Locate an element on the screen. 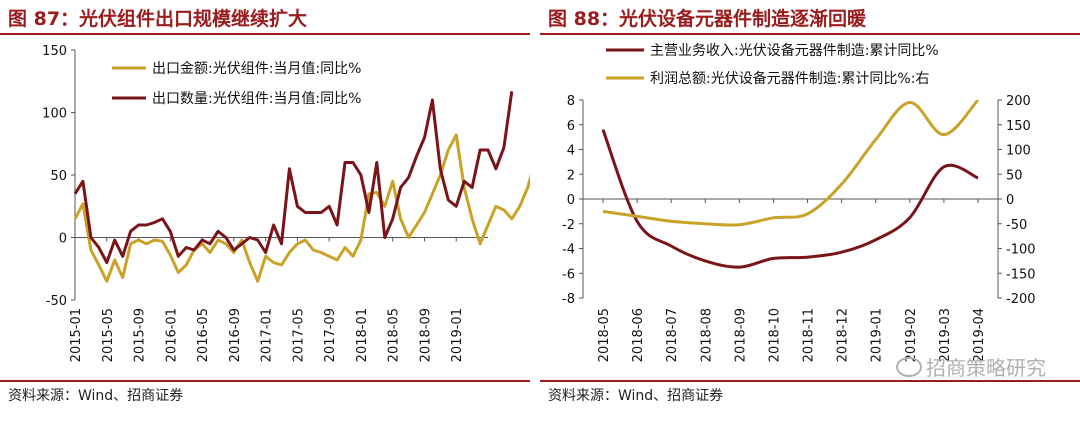 Image resolution: width=1080 pixels, height=421 pixels. x-tick-label: 2015-01 is located at coordinates (76, 335).